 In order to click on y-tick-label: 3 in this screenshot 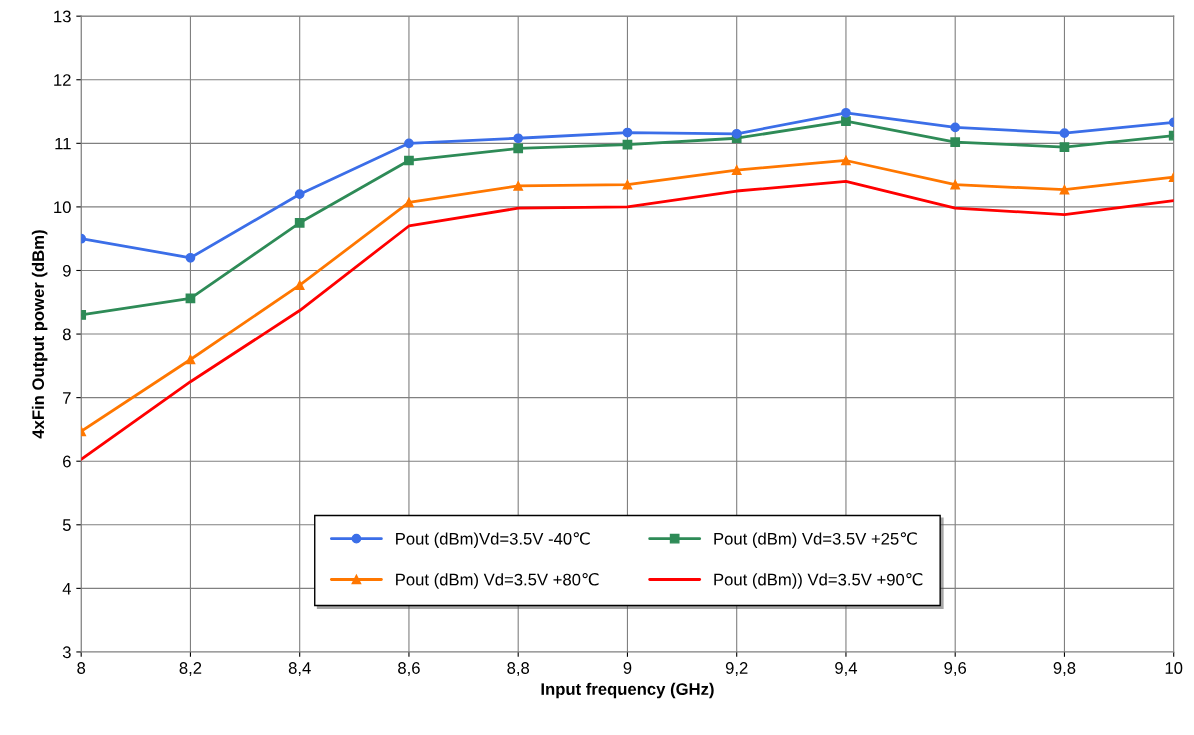, I will do `click(66, 652)`.